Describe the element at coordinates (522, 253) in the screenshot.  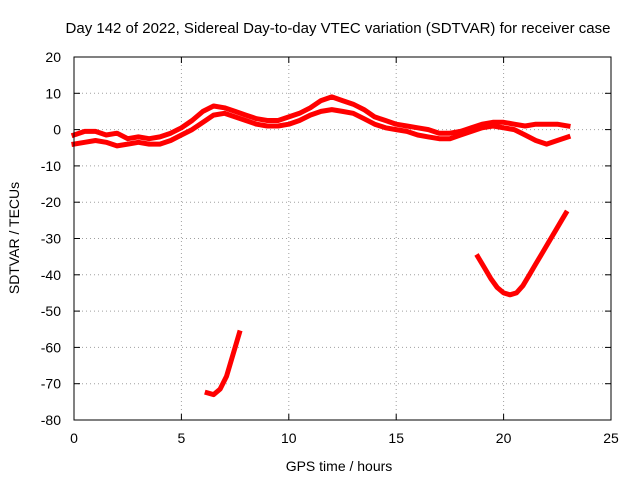
I see `series-line-segment-19-23-h` at that location.